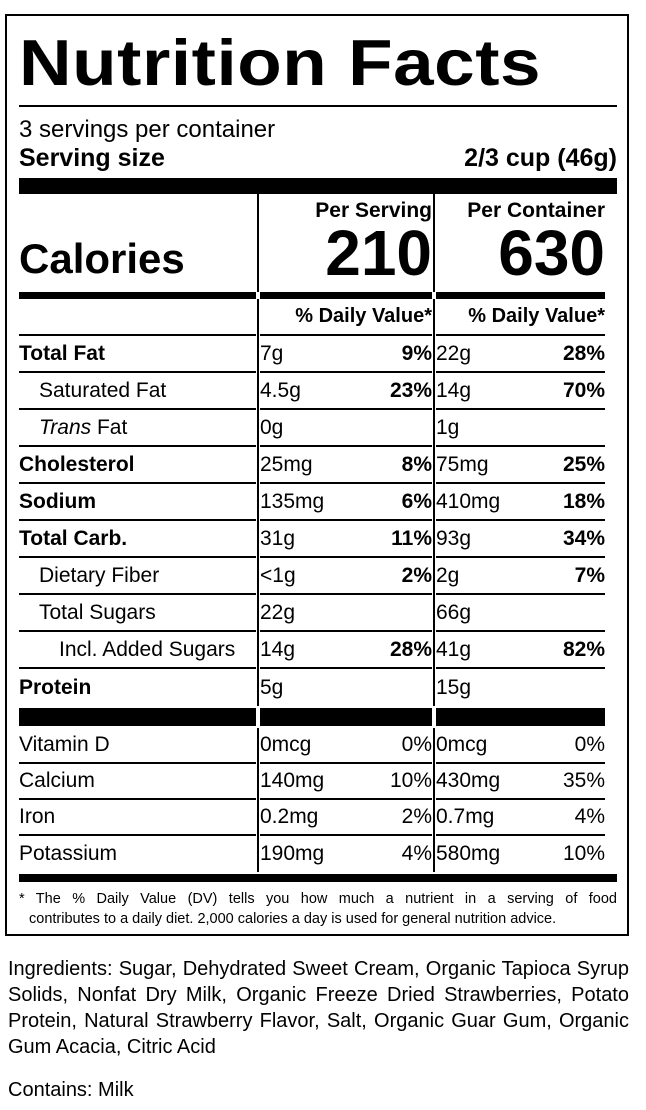 This screenshot has width=646, height=1110. Describe the element at coordinates (462, 745) in the screenshot. I see `amount: 0mcg` at that location.